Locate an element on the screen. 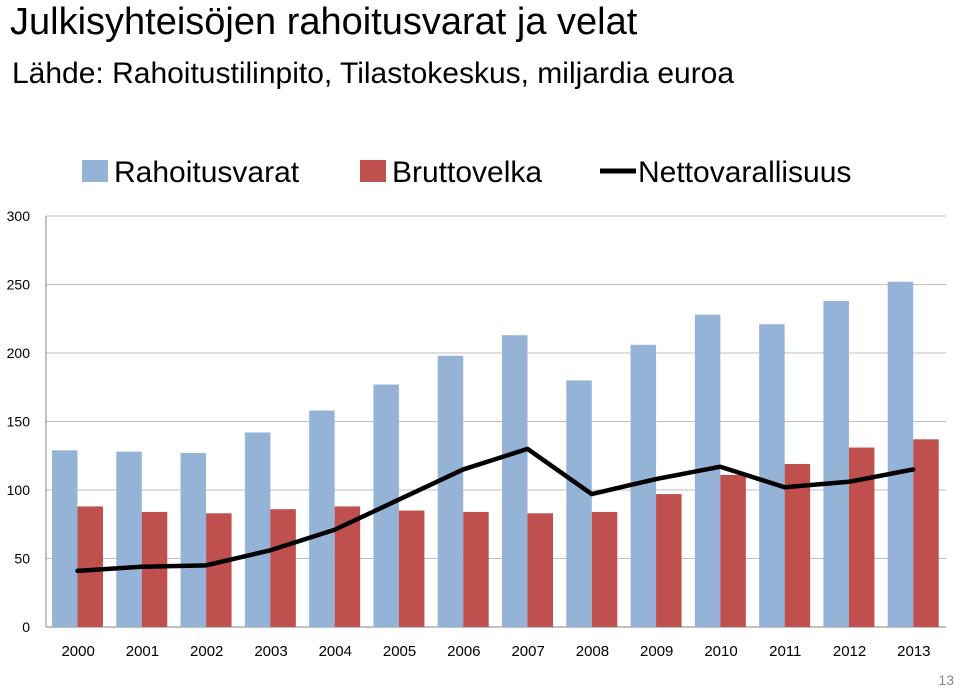  x-tick-label: 2010 is located at coordinates (720, 651).